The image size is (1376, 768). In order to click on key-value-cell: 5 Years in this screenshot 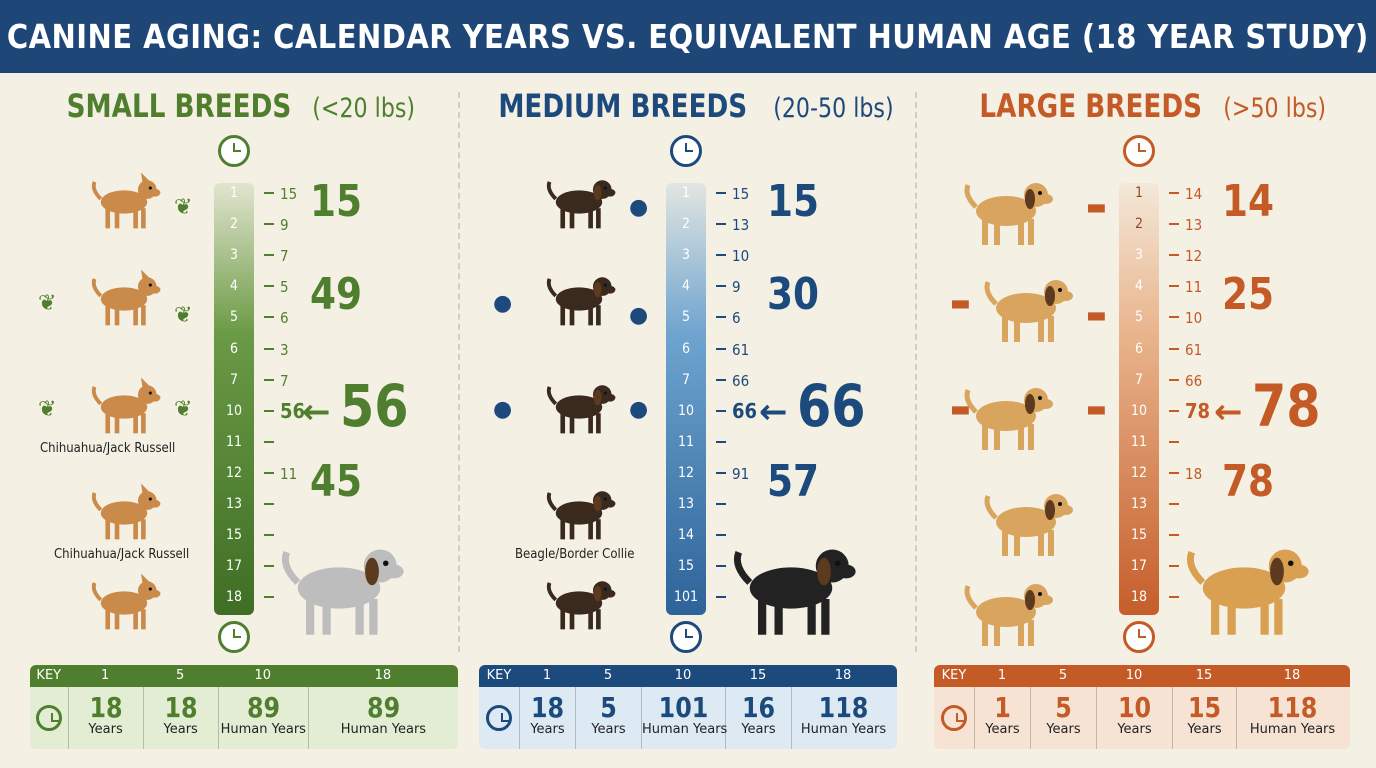, I will do `click(1063, 718)`.